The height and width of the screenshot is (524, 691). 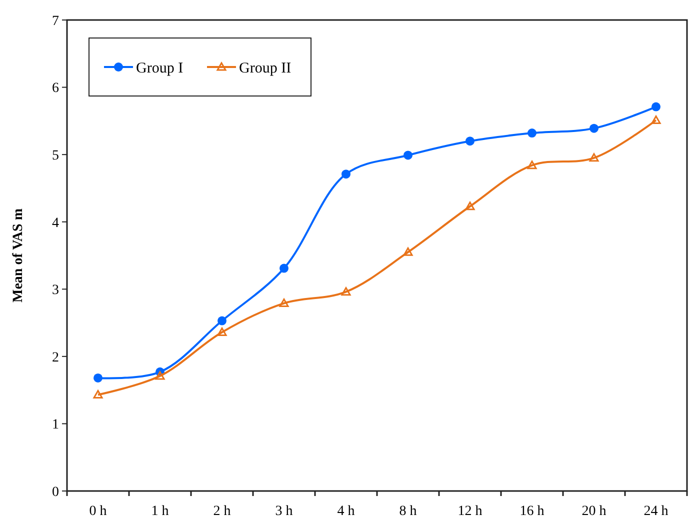 I want to click on x-tick-label: 12 h, so click(x=470, y=511).